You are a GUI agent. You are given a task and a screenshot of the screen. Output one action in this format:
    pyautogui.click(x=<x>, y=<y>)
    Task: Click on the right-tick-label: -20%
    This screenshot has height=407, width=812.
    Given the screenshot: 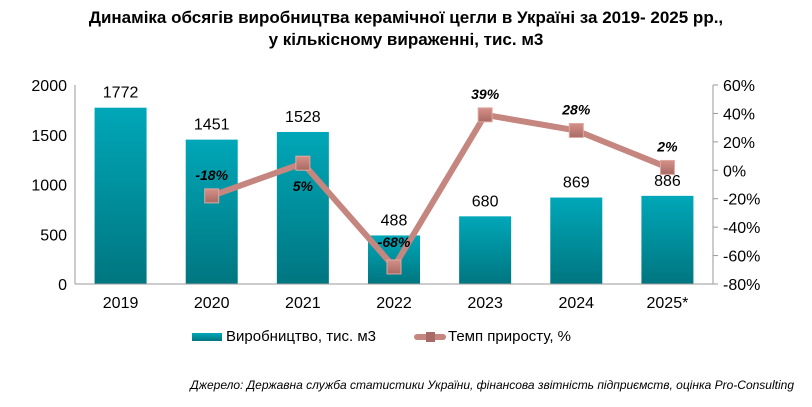 What is the action you would take?
    pyautogui.click(x=741, y=200)
    